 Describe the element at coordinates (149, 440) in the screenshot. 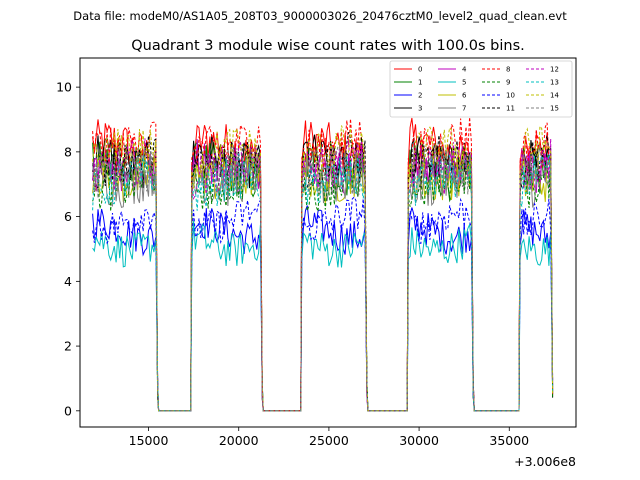

I see `x-tick-label: 15000` at that location.